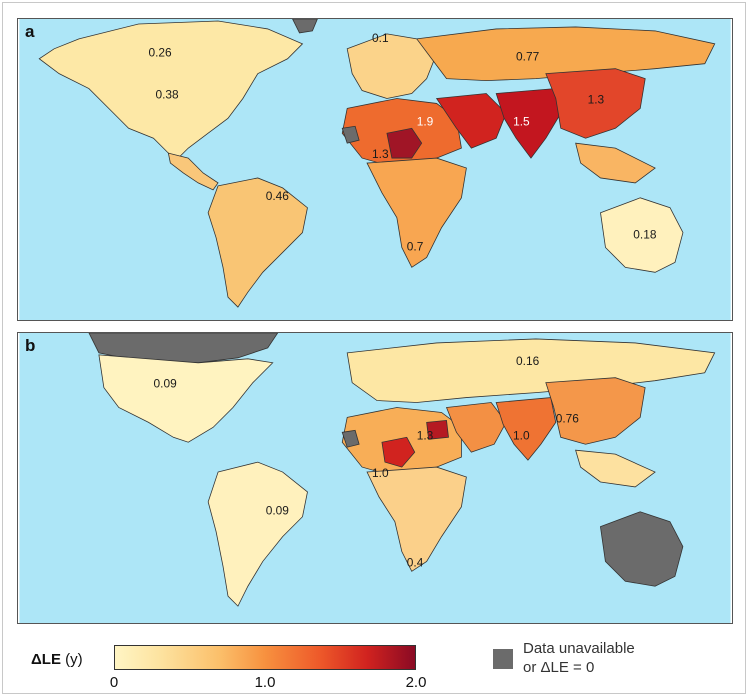 The image size is (750, 697). What do you see at coordinates (30, 31) in the screenshot?
I see `panel-label-a: a` at bounding box center [30, 31].